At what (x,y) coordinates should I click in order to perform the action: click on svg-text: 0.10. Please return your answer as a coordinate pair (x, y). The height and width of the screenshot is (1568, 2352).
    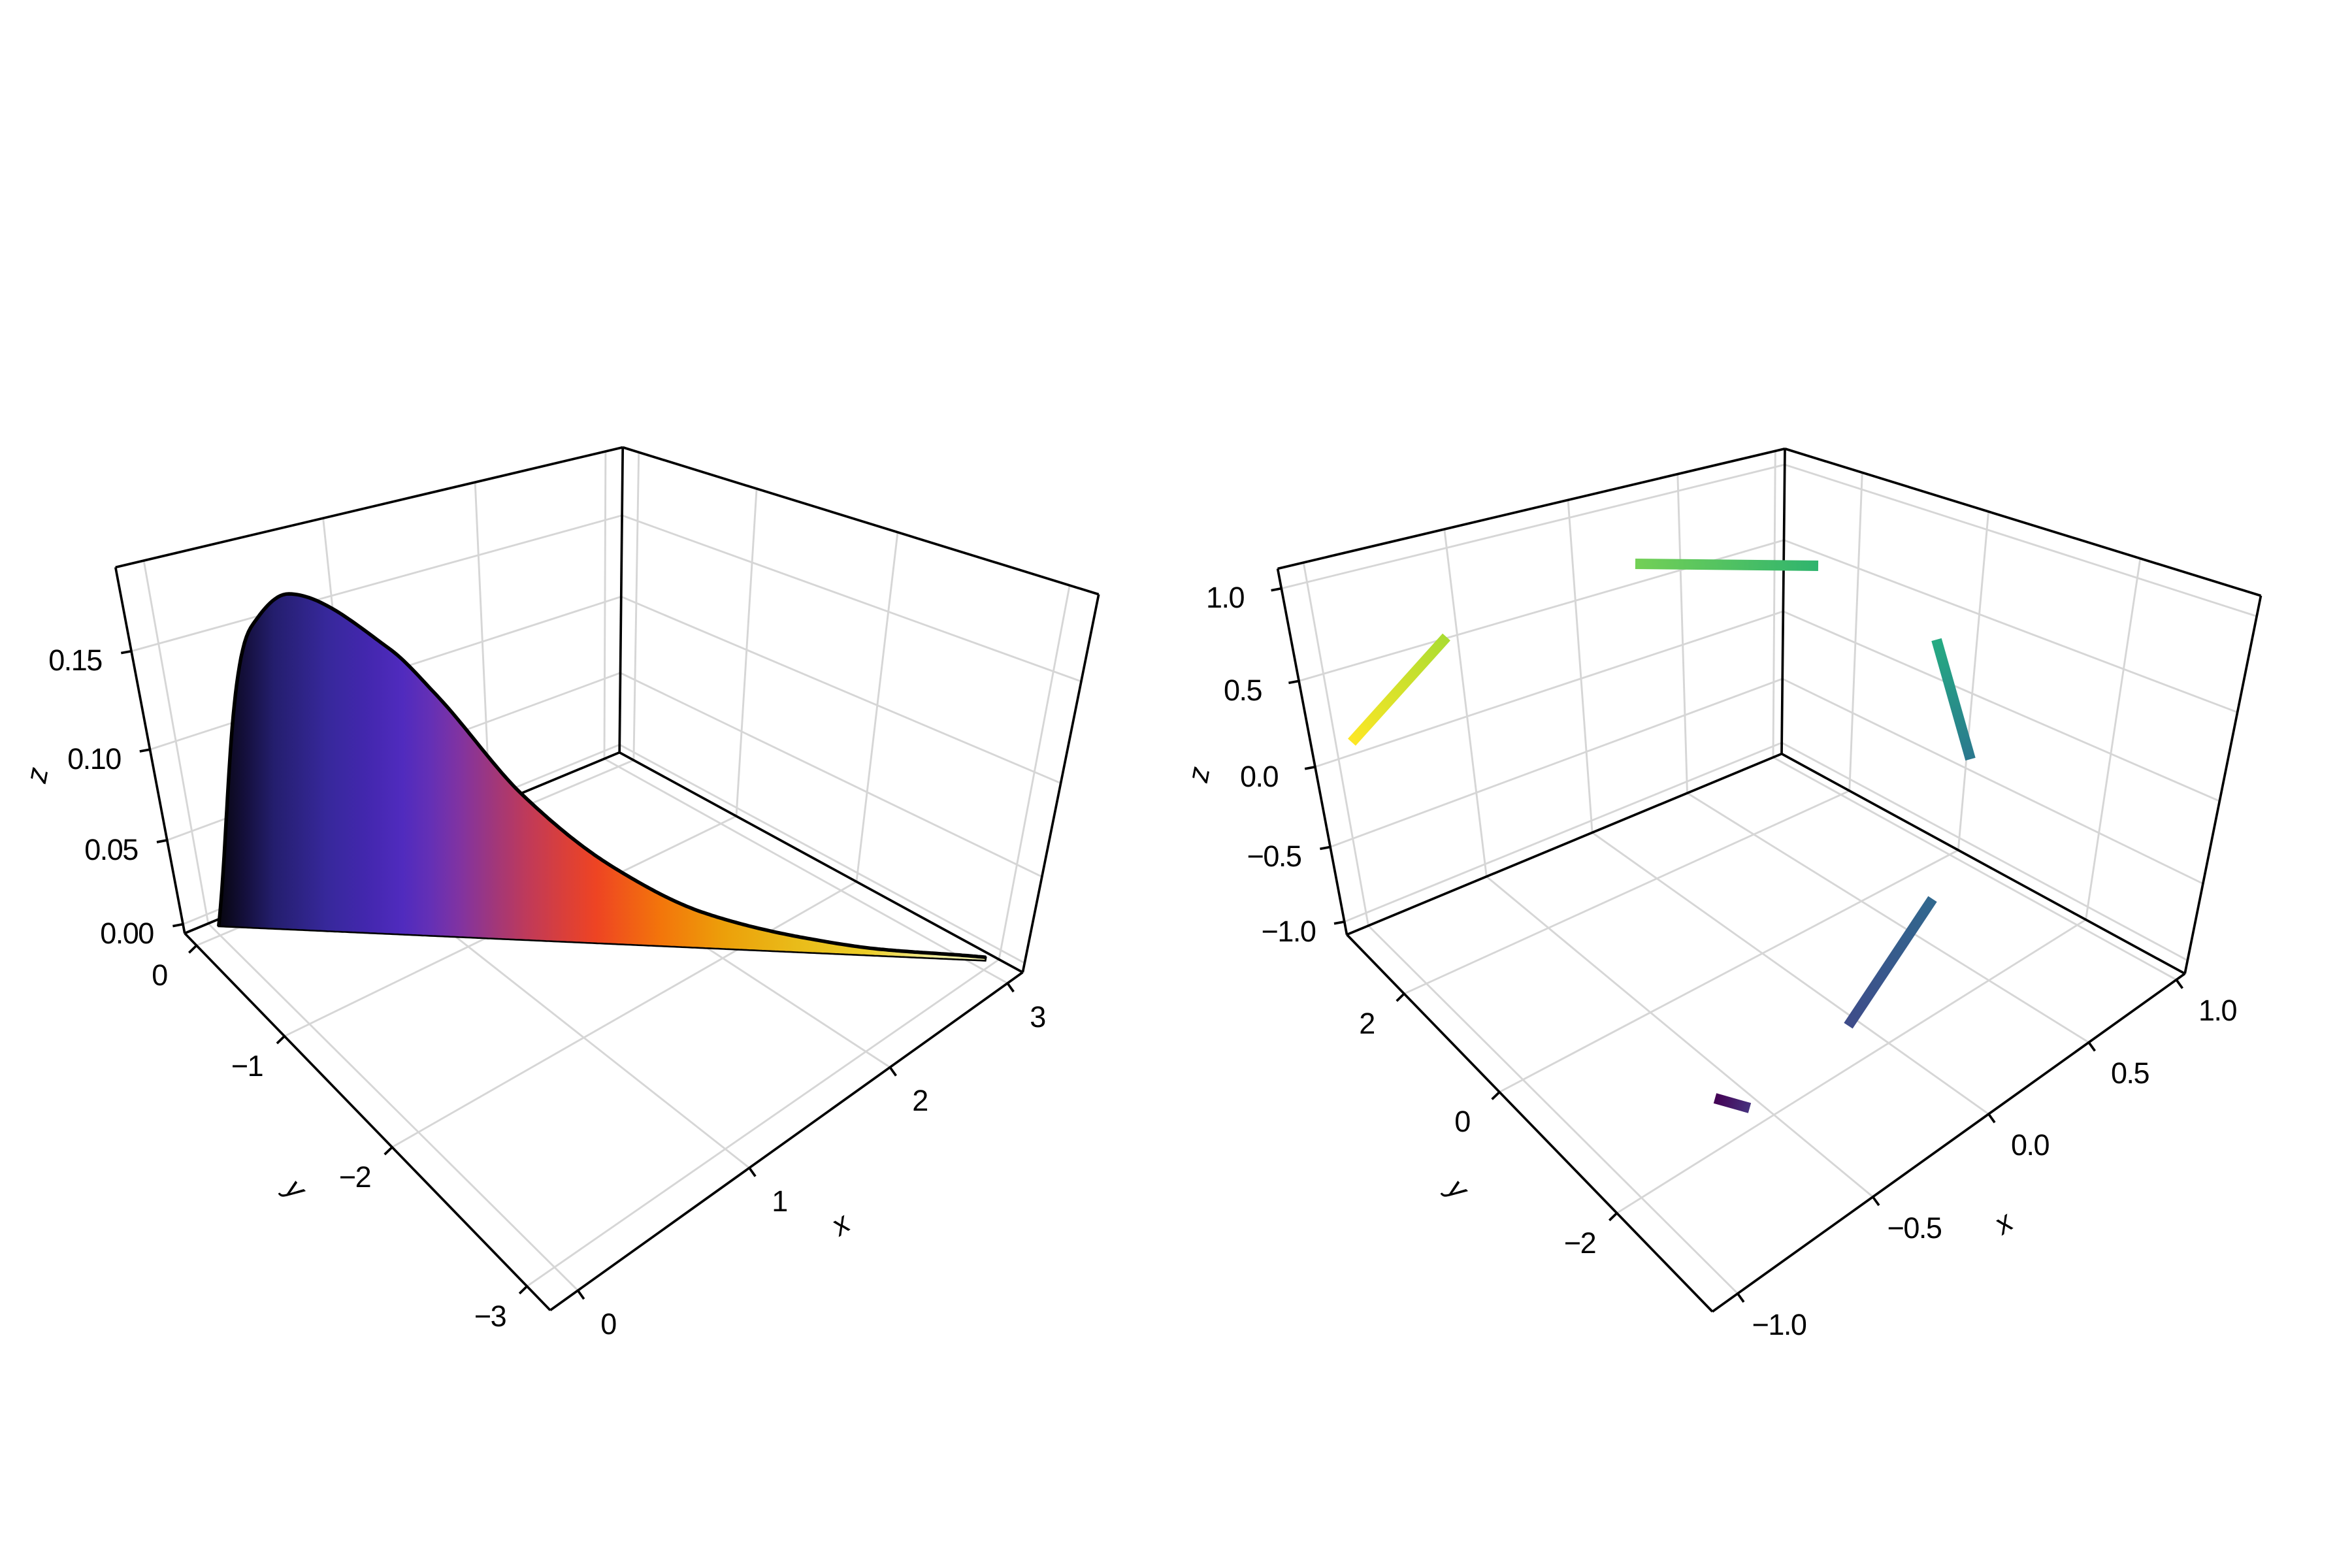
    Looking at the image, I should click on (94, 759).